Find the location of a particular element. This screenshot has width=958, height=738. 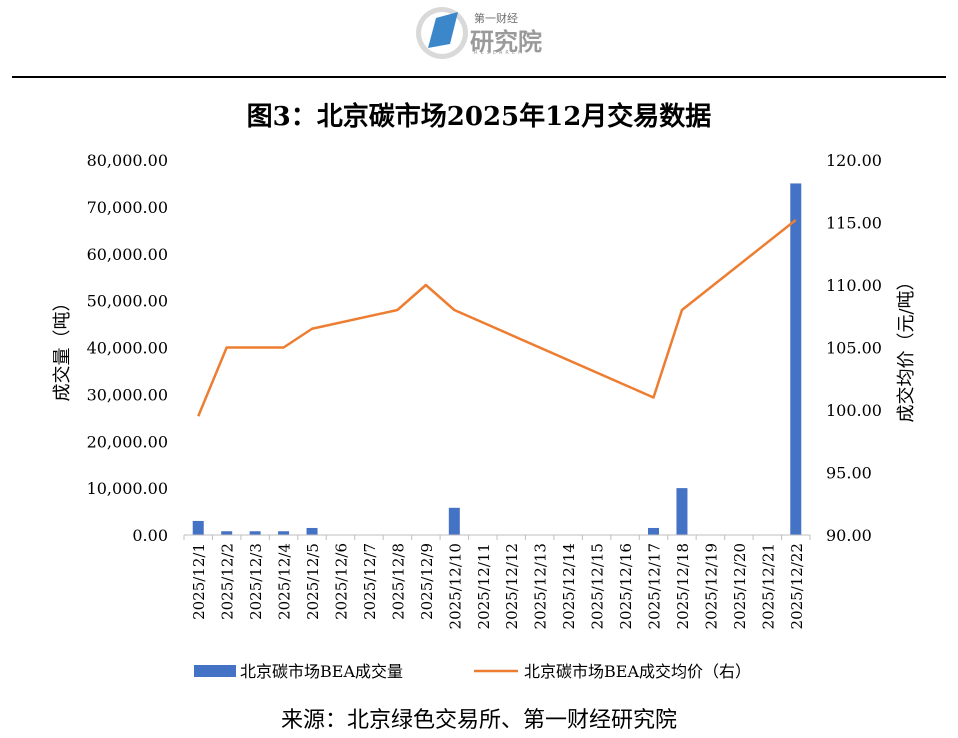

y-tick-label: 0.00 is located at coordinates (150, 535).